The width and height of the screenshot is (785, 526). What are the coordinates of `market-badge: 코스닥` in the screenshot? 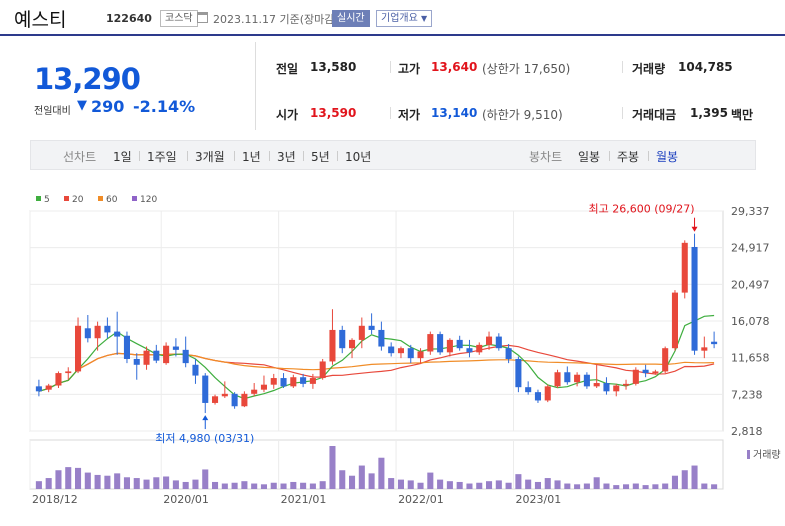 It's located at (179, 18).